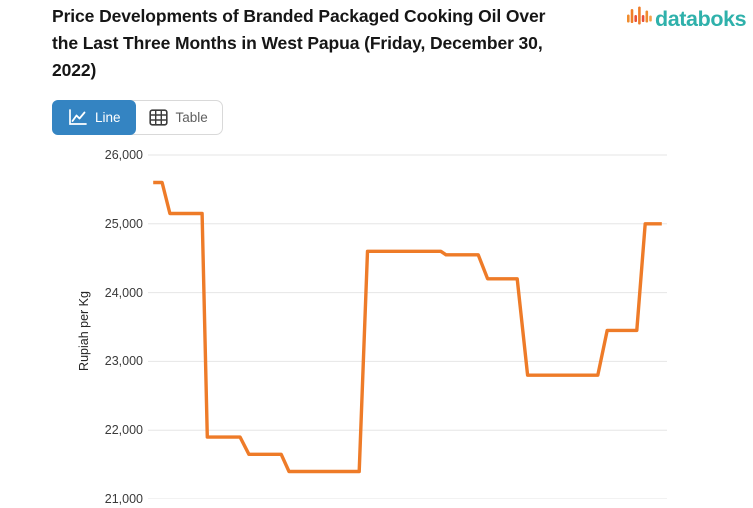 This screenshot has width=753, height=508. Describe the element at coordinates (123, 293) in the screenshot. I see `y-axis-tick-label: 24,000` at that location.